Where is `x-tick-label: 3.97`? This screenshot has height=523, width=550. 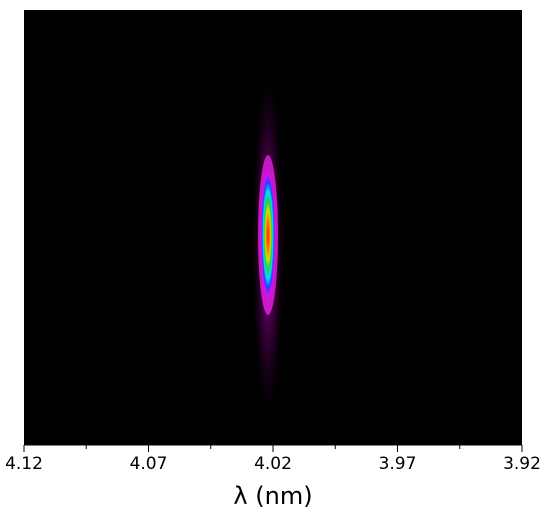 x-tick-label: 3.97 is located at coordinates (398, 464).